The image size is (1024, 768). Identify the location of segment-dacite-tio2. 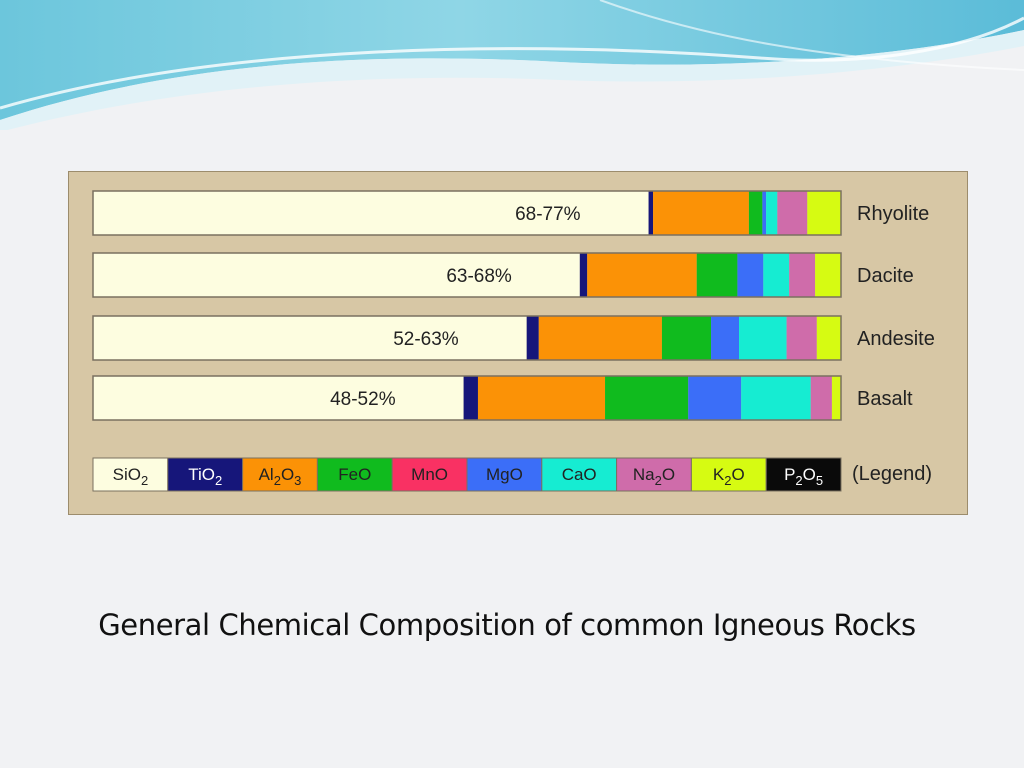
(583, 275).